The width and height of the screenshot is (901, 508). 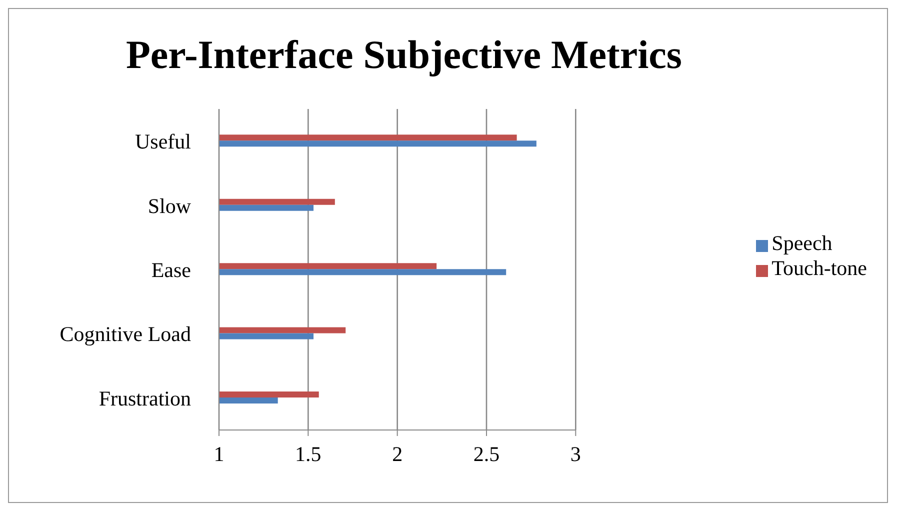 I want to click on legend-label: Speech, so click(x=802, y=242).